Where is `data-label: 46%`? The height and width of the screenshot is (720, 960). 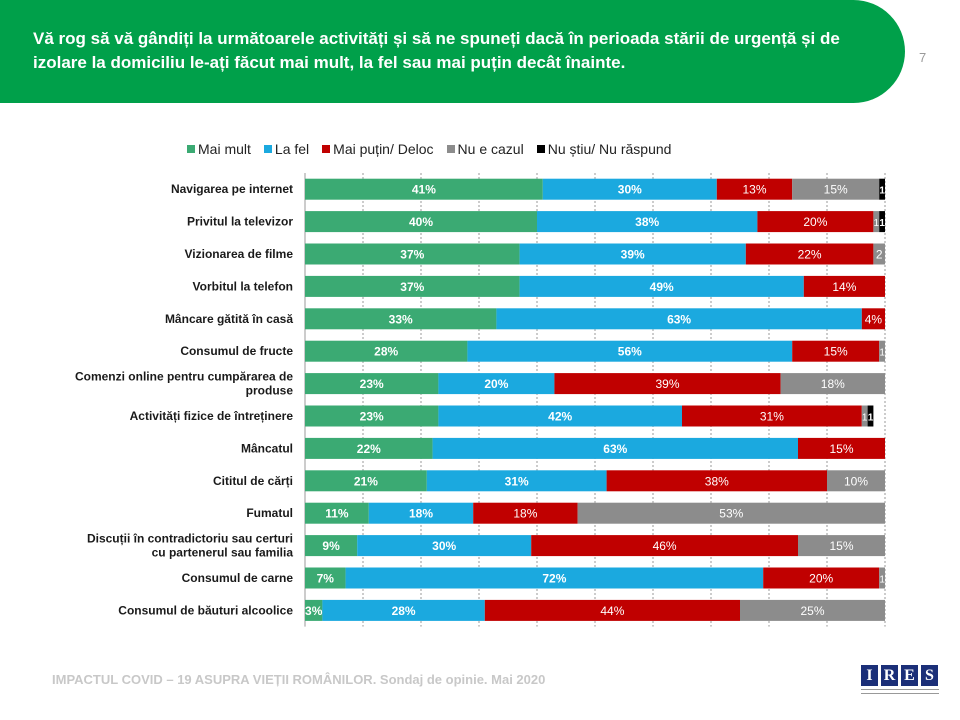
data-label: 46% is located at coordinates (665, 546).